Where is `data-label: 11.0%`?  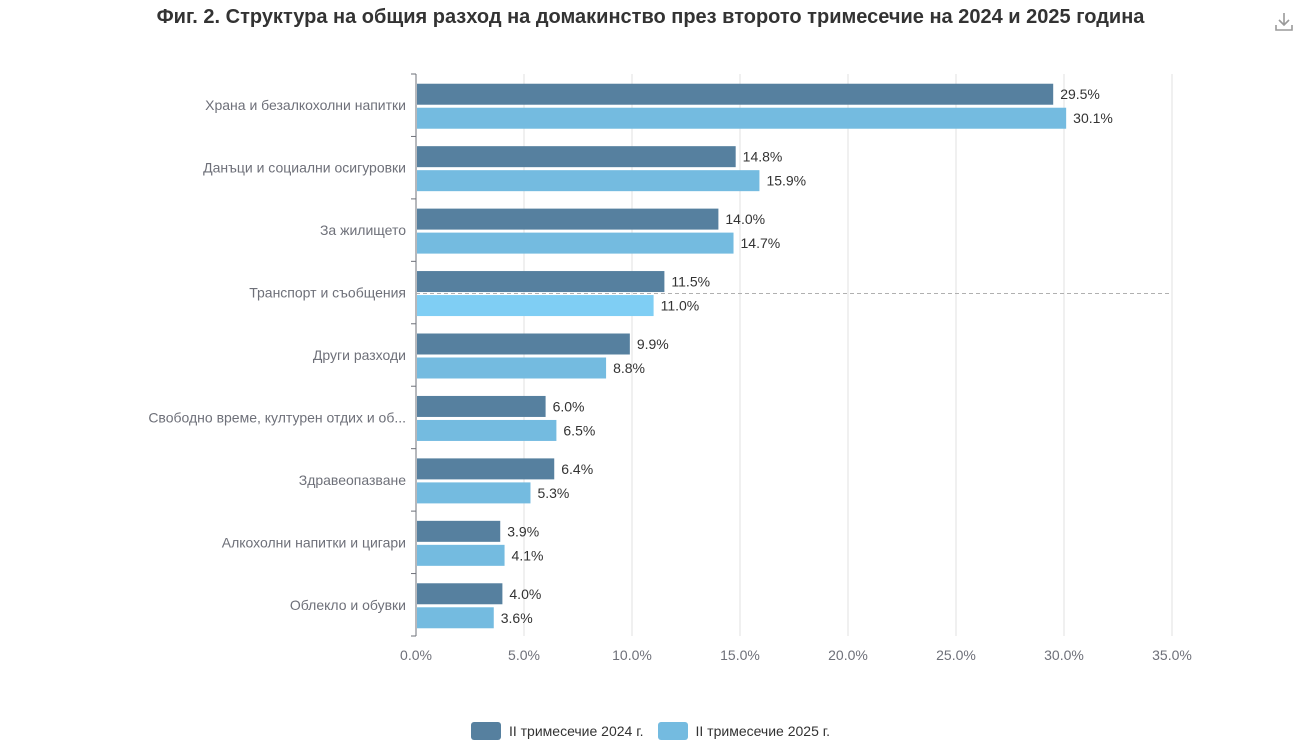
data-label: 11.0% is located at coordinates (680, 306).